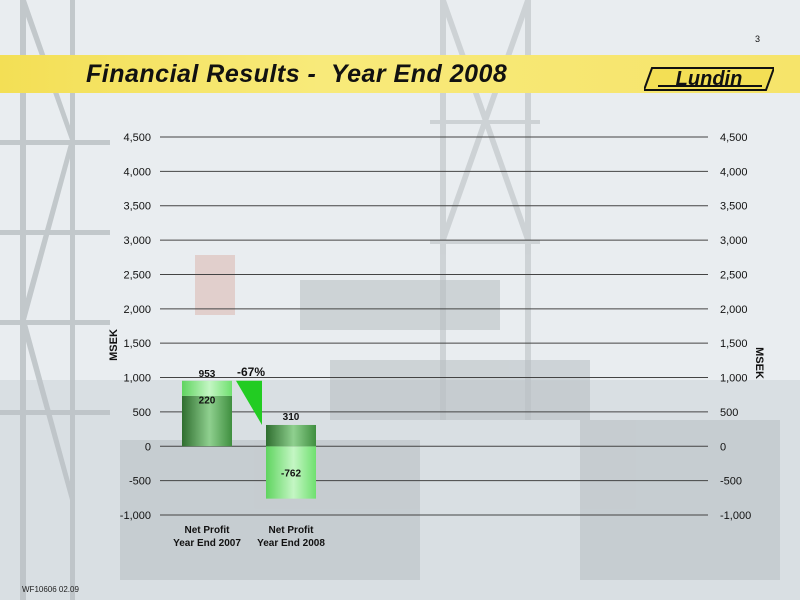 This screenshot has height=600, width=800. I want to click on y-tick-label-left: 4,500, so click(137, 138).